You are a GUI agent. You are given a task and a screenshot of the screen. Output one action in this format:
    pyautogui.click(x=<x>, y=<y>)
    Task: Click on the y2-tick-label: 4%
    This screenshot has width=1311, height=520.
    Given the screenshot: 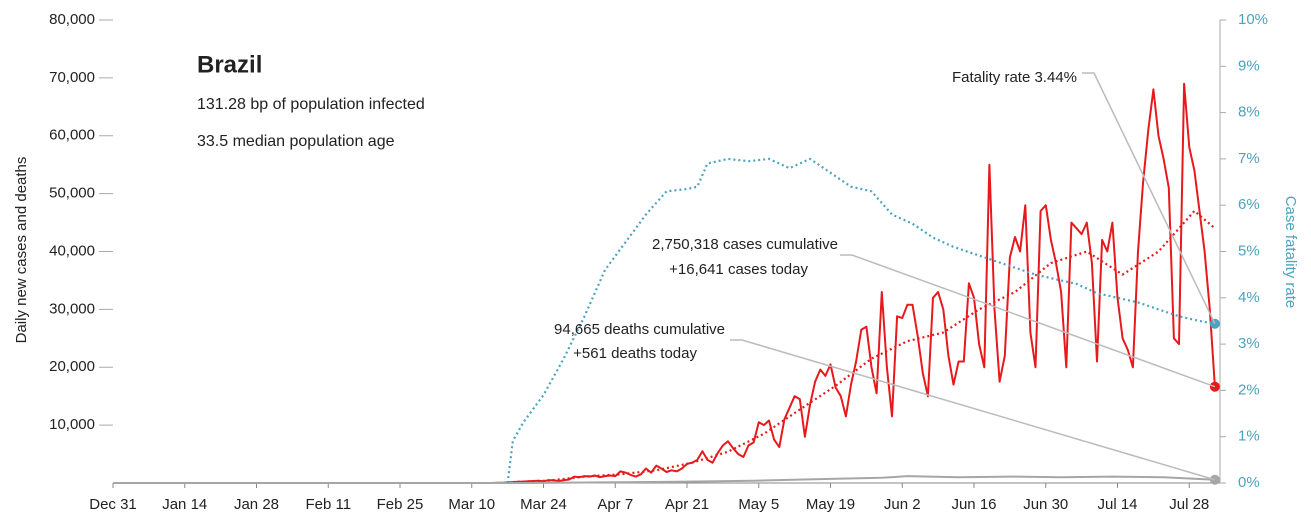 What is the action you would take?
    pyautogui.click(x=1249, y=297)
    